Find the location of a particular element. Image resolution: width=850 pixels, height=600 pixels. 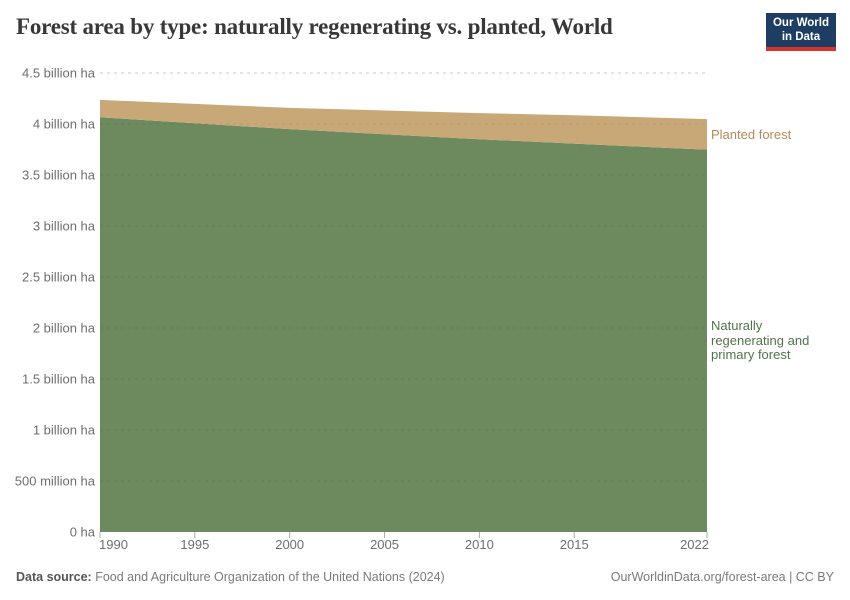

x-axis-label: 2015 is located at coordinates (574, 544).